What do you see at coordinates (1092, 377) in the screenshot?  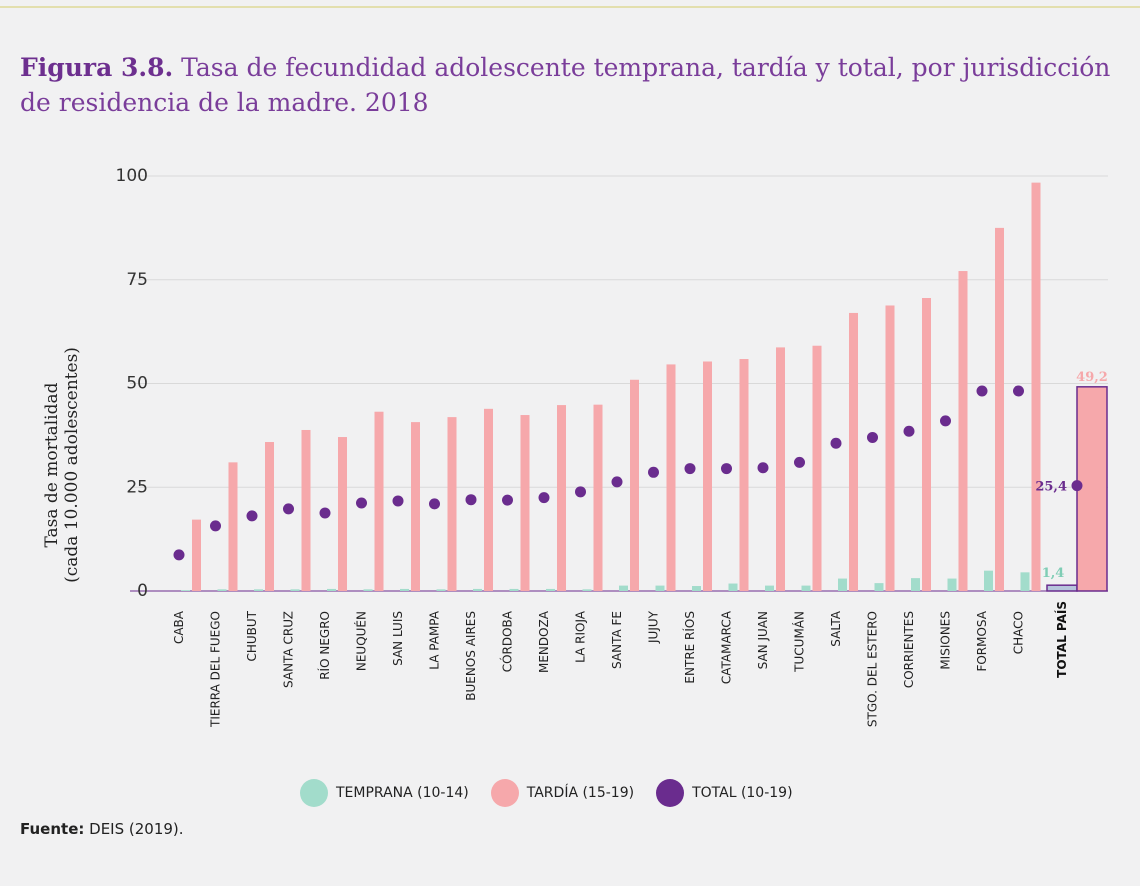 I see `data-label-tardia: 49,2` at bounding box center [1092, 377].